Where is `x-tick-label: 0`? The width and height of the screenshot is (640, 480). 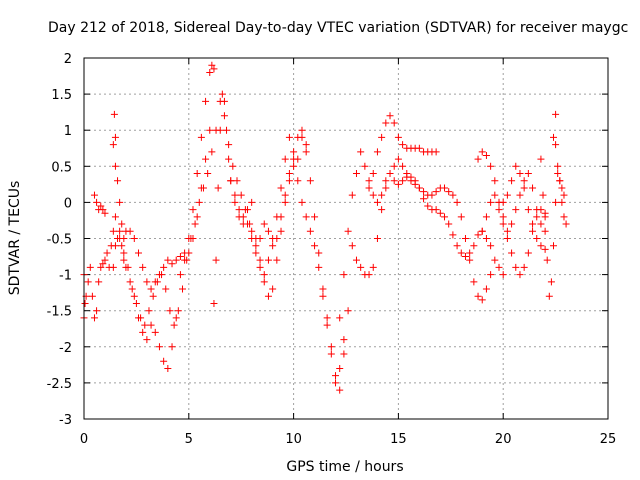 x-tick-label: 0 is located at coordinates (84, 439).